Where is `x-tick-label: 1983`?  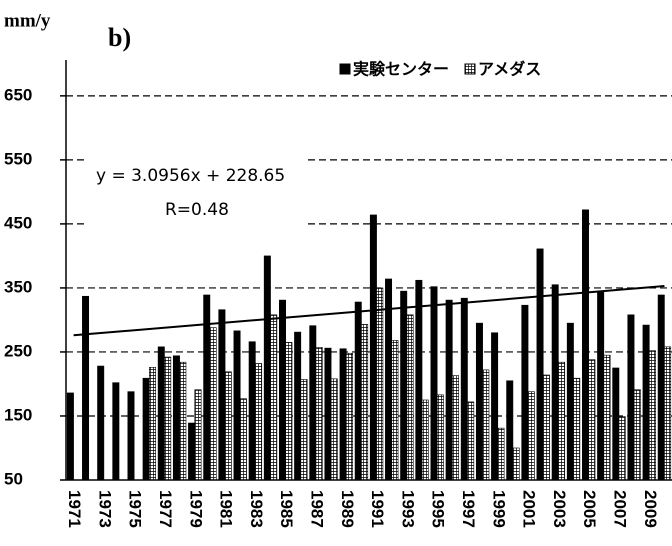 x-tick-label: 1983 is located at coordinates (256, 509).